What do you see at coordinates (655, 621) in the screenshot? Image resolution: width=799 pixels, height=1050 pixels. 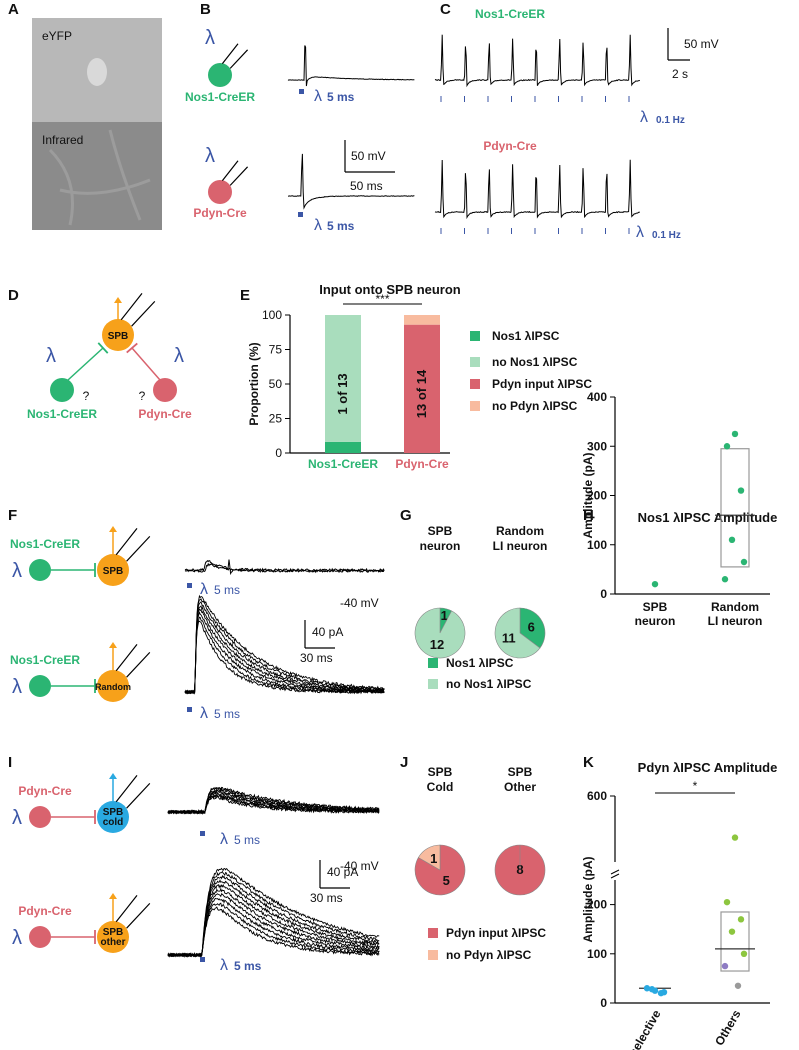 I see `x-tick-label: neuron` at bounding box center [655, 621].